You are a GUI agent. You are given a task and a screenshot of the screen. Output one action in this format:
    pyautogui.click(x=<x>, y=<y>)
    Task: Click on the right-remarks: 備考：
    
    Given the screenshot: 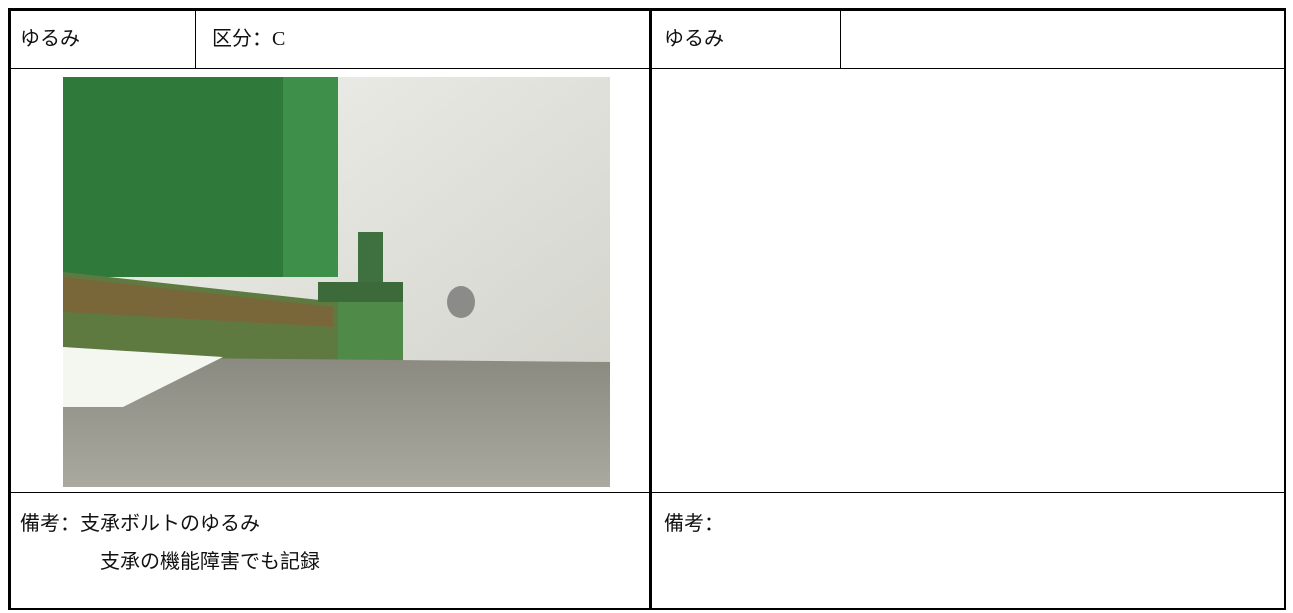 What is the action you would take?
    pyautogui.click(x=694, y=524)
    